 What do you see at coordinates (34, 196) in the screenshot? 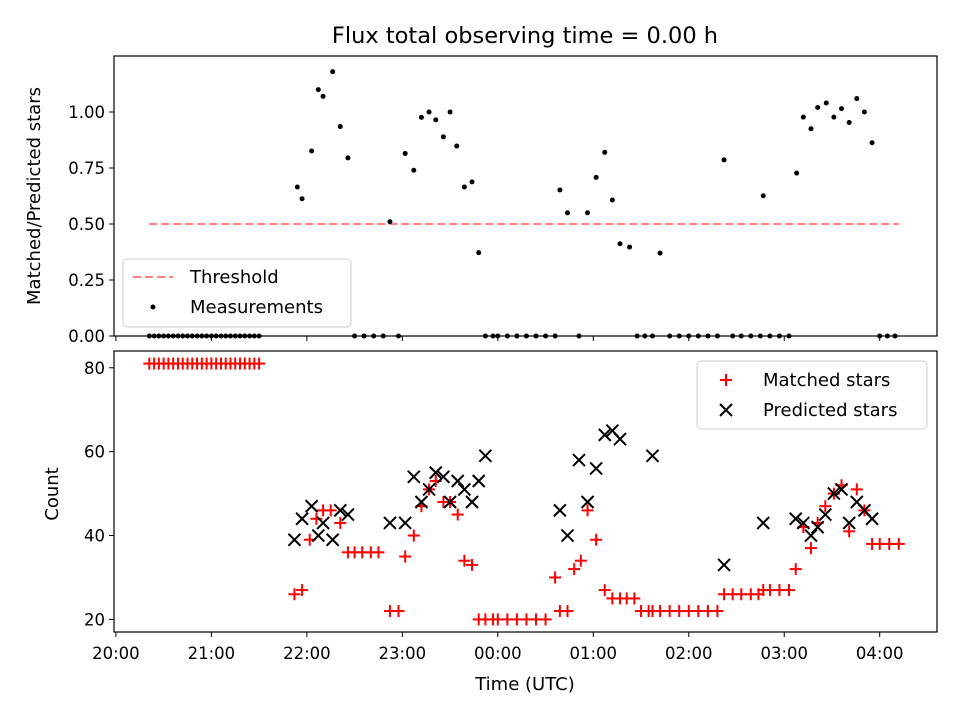
I see `top-y-axis-label: Matched/Predicted stars` at bounding box center [34, 196].